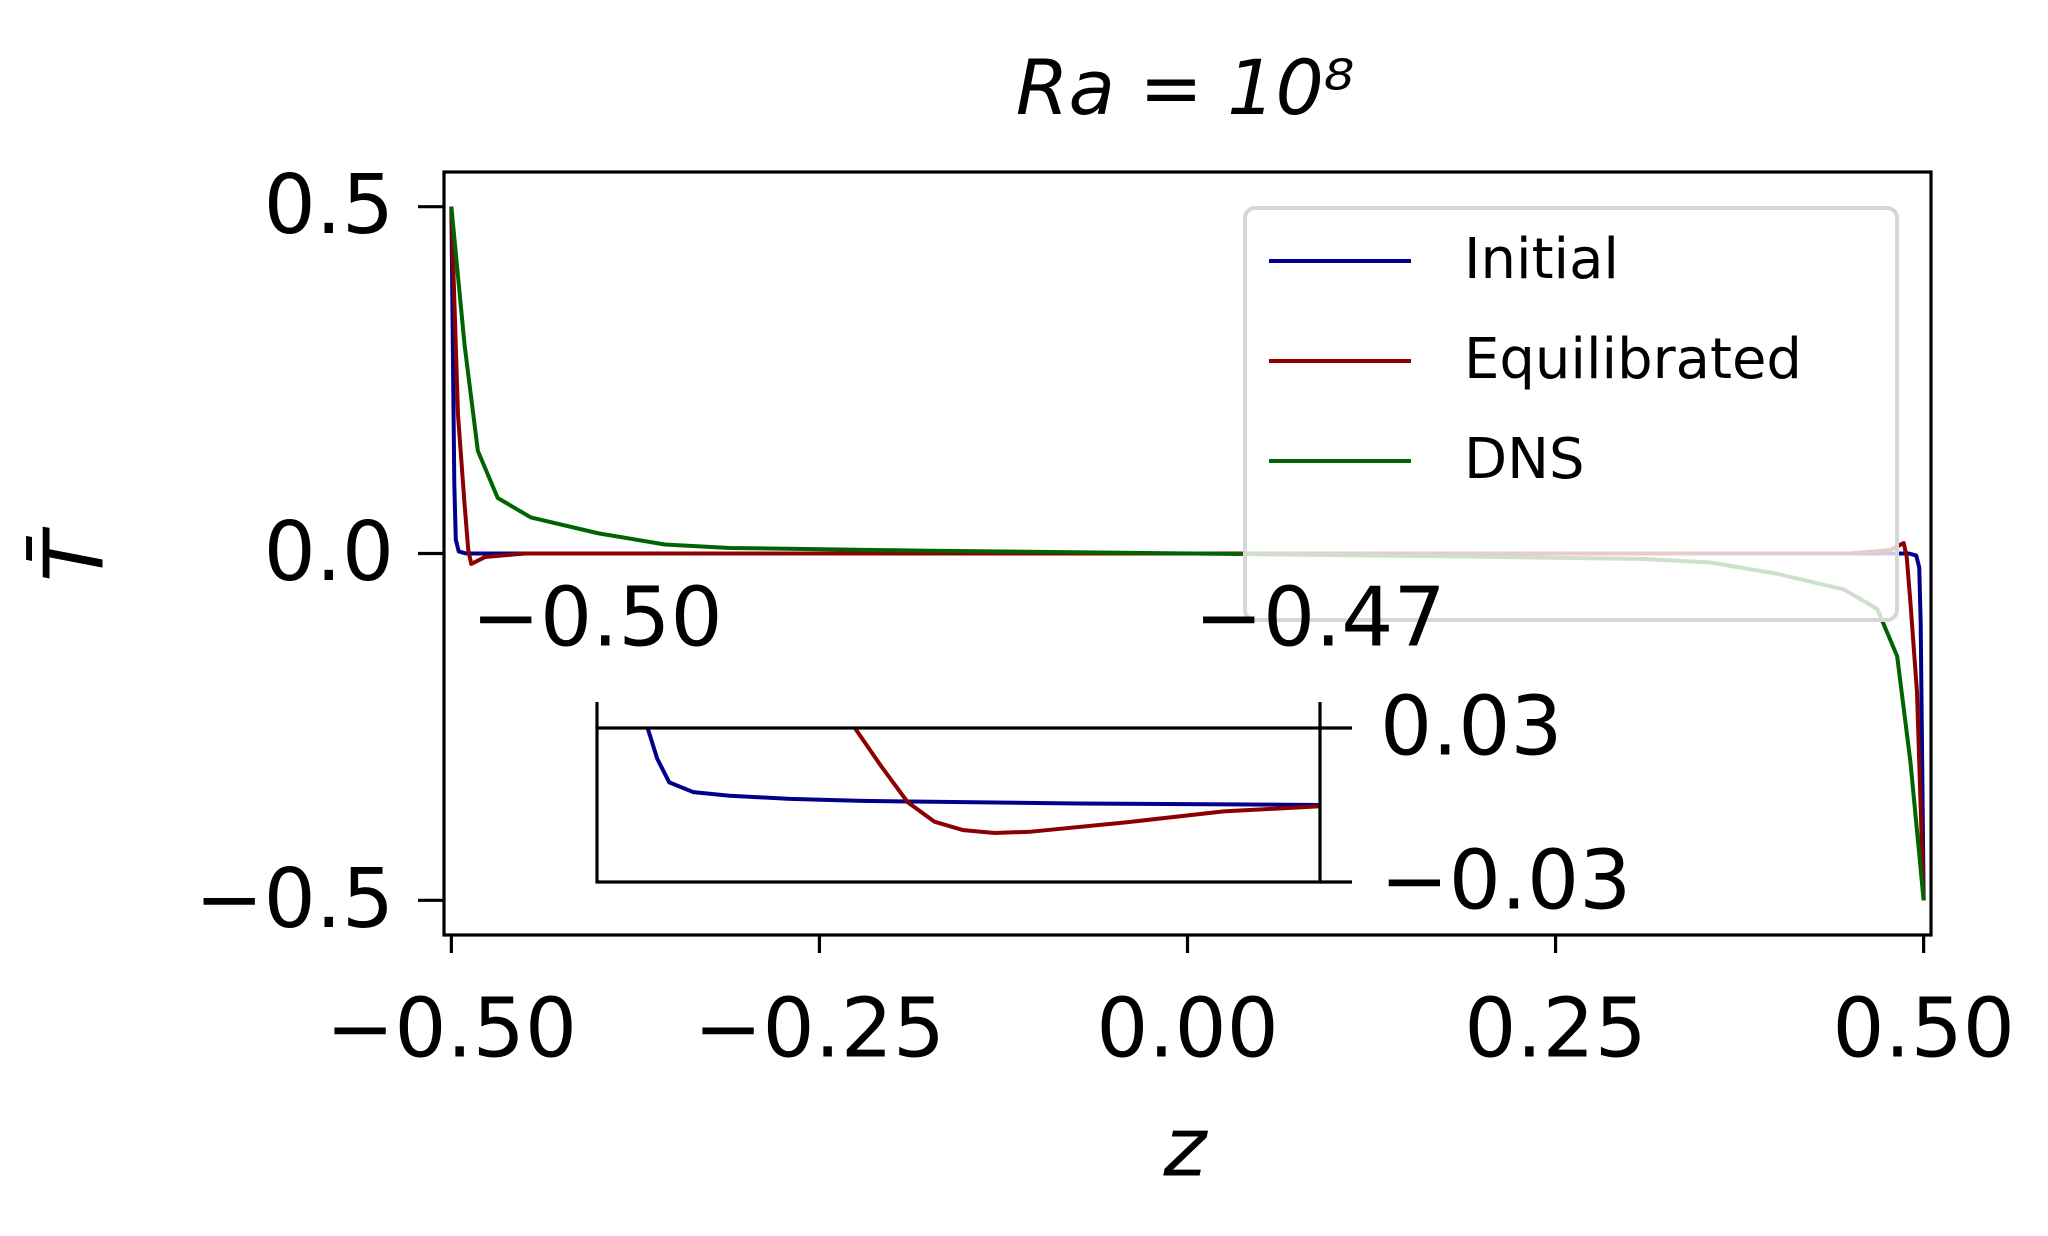  What do you see at coordinates (819, 1028) in the screenshot?
I see `x-tick-label: −0.25` at bounding box center [819, 1028].